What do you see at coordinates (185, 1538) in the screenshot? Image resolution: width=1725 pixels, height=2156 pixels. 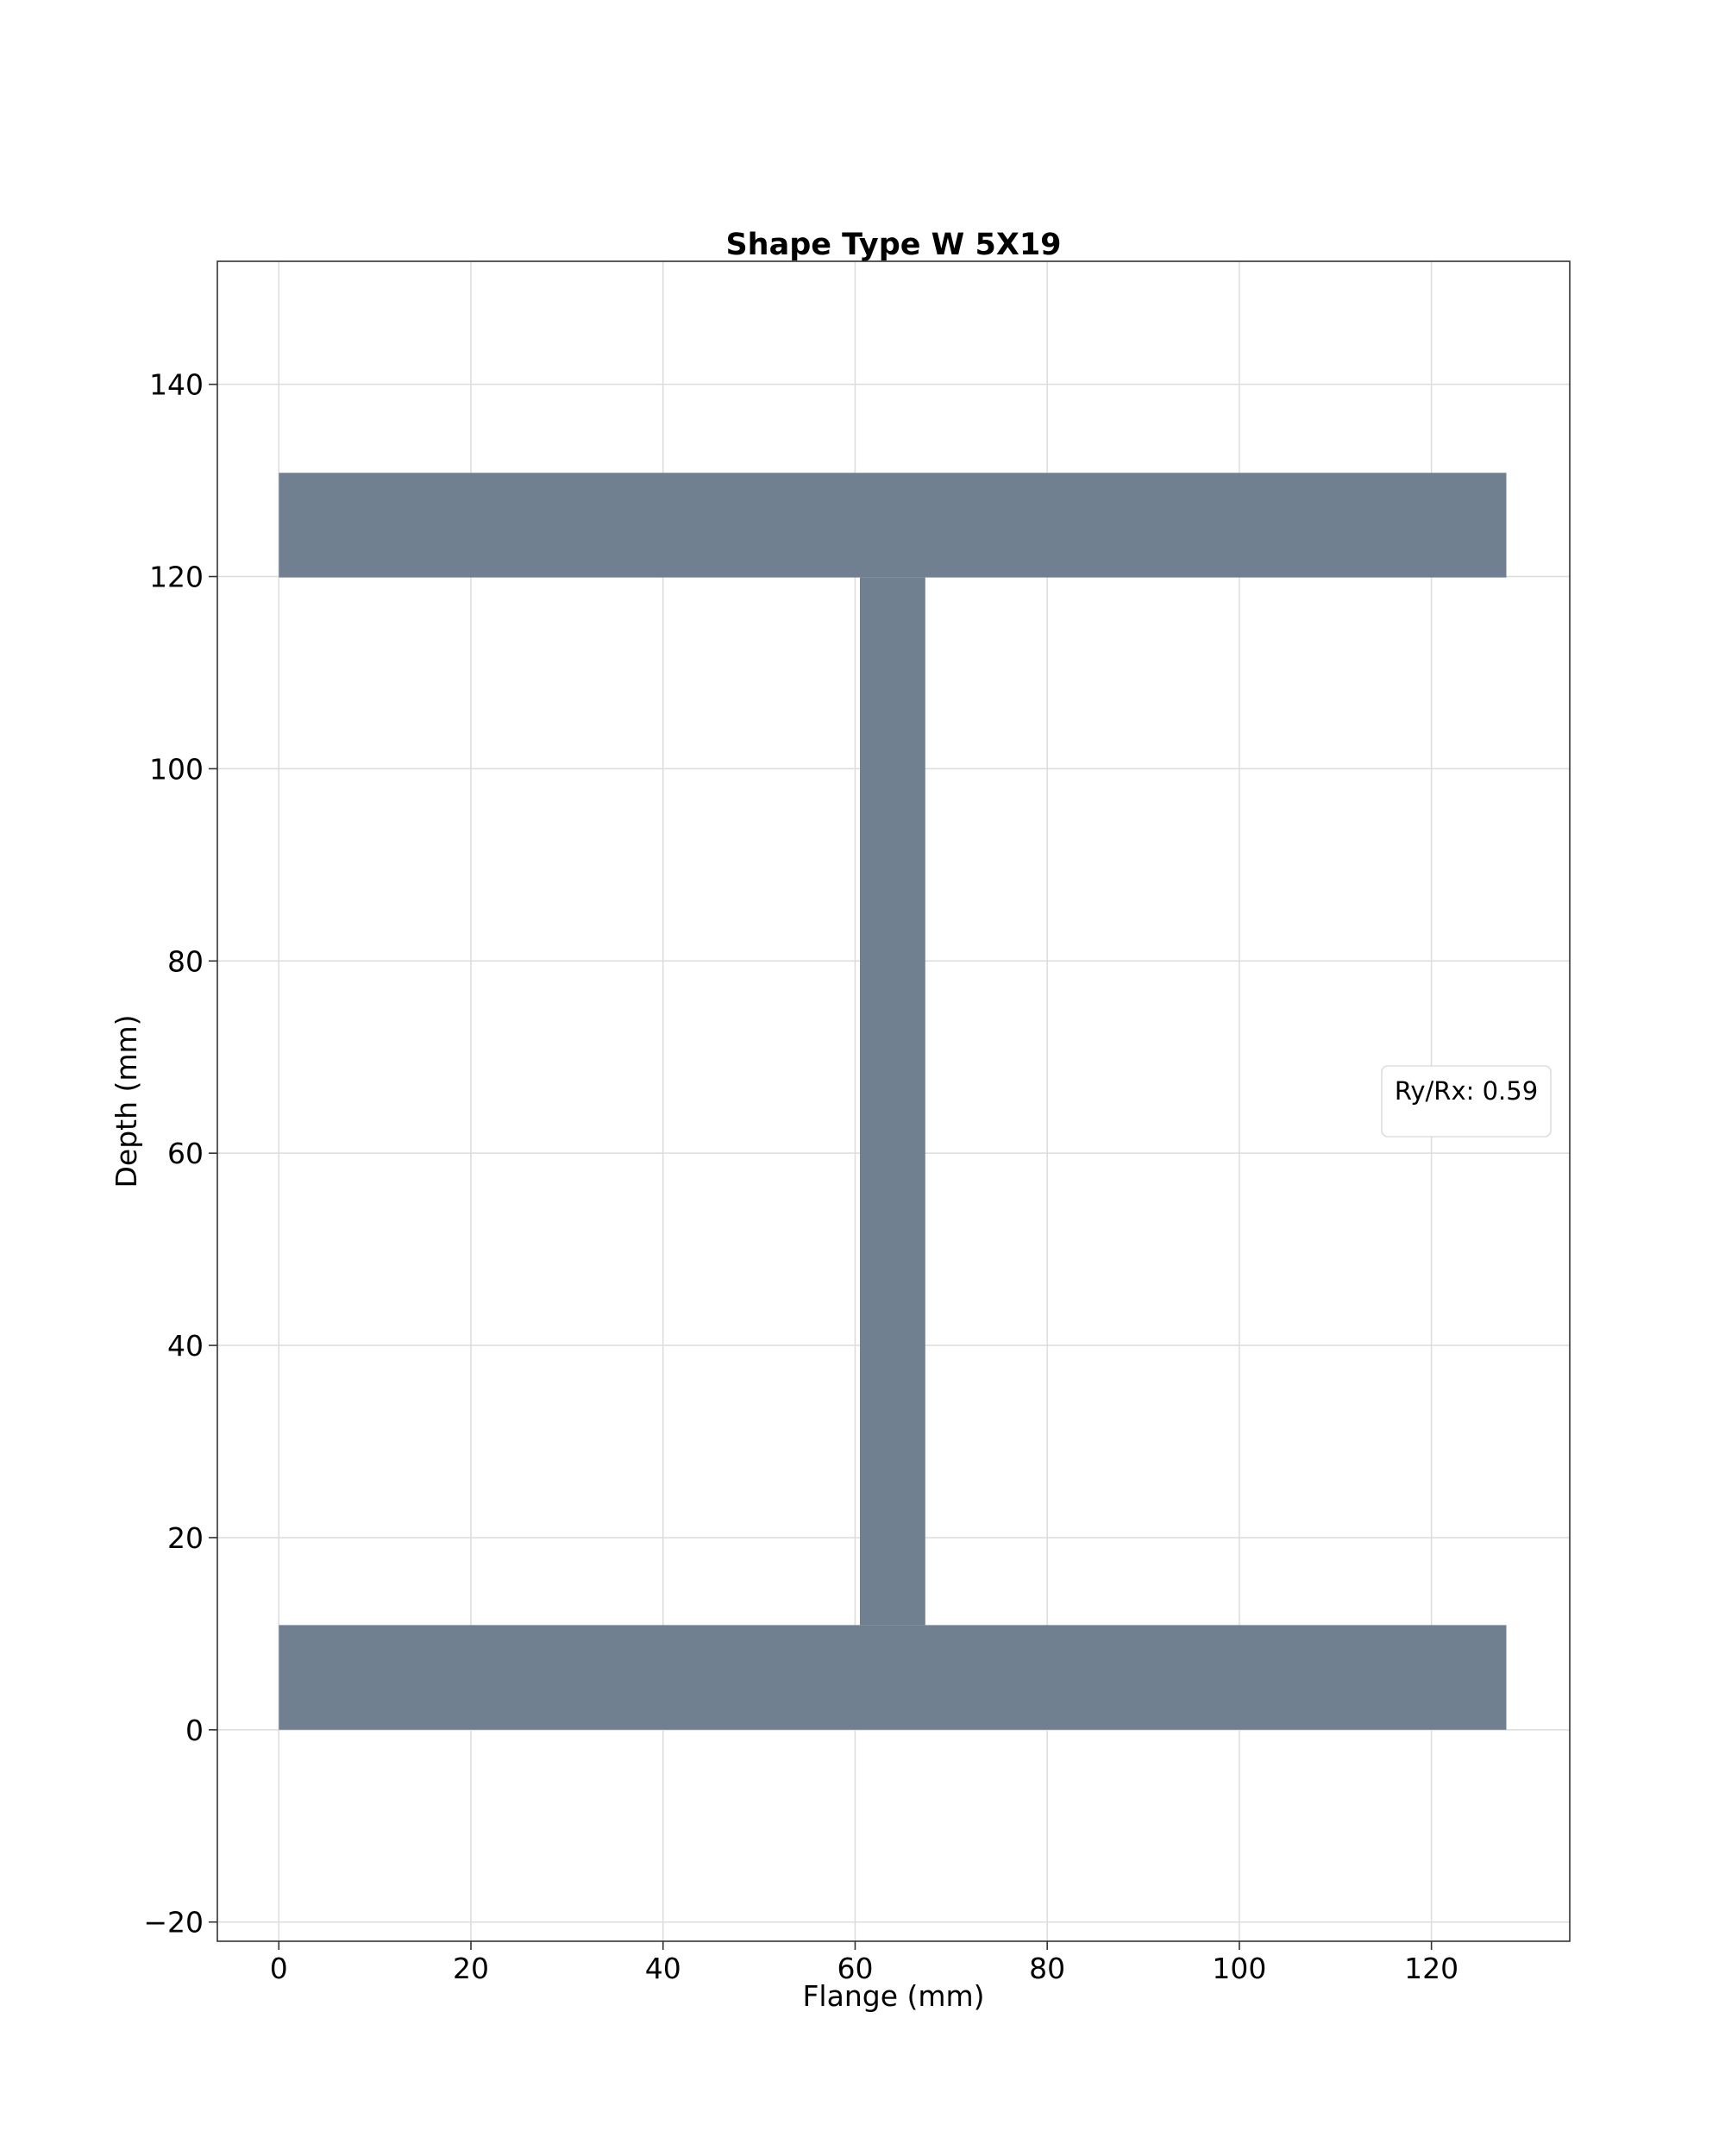 I see `y-tick-label: 20` at bounding box center [185, 1538].